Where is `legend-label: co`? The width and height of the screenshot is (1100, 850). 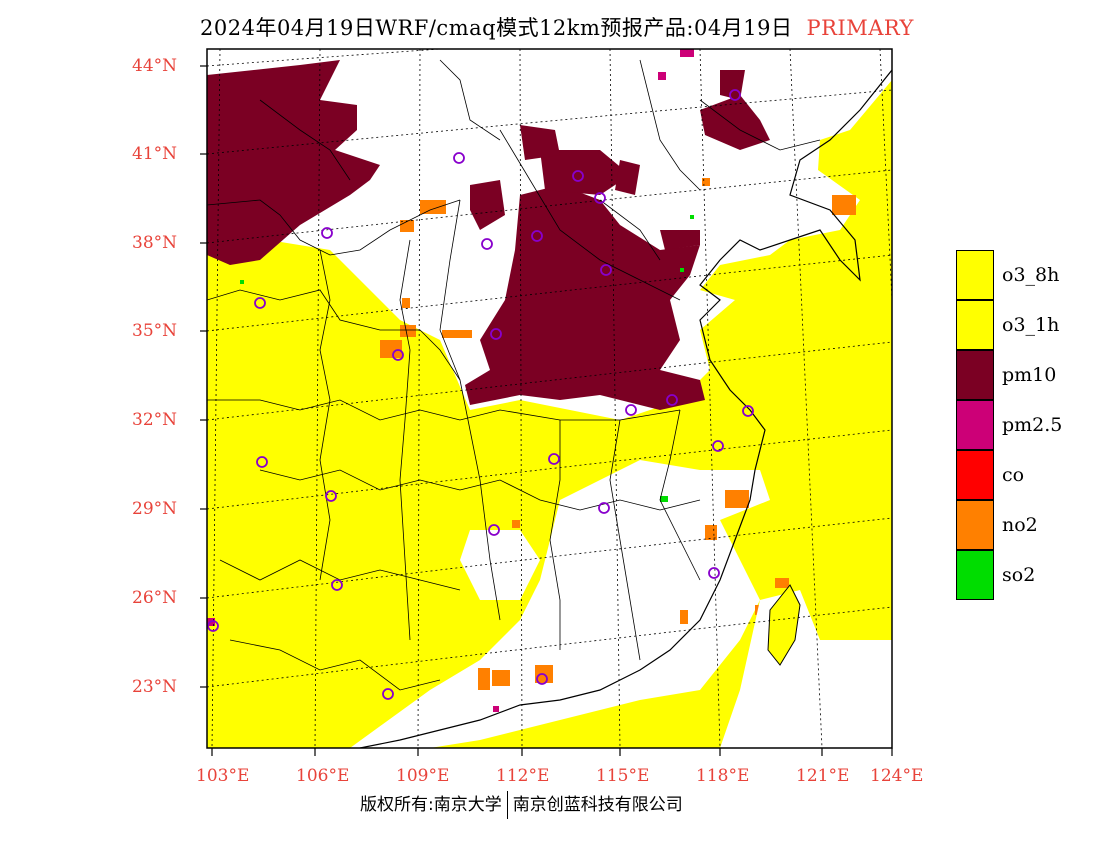
legend-label: co is located at coordinates (1013, 475).